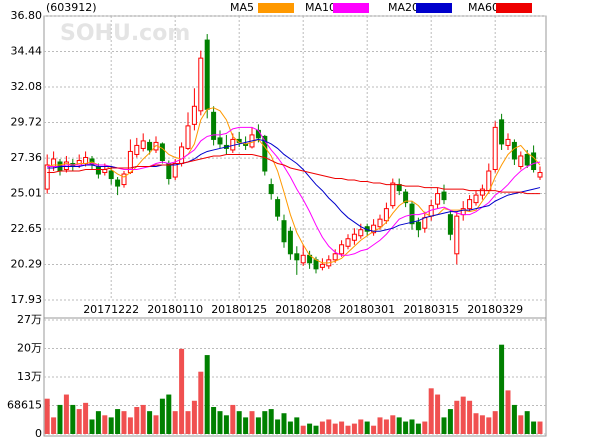 The width and height of the screenshot is (600, 440). I want to click on y-tick-label: 32.08, so click(27, 86).